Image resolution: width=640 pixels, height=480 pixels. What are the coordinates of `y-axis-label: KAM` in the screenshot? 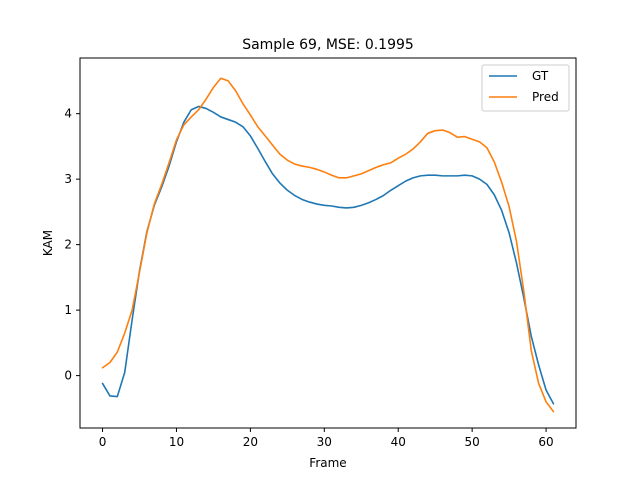 It's located at (48, 243).